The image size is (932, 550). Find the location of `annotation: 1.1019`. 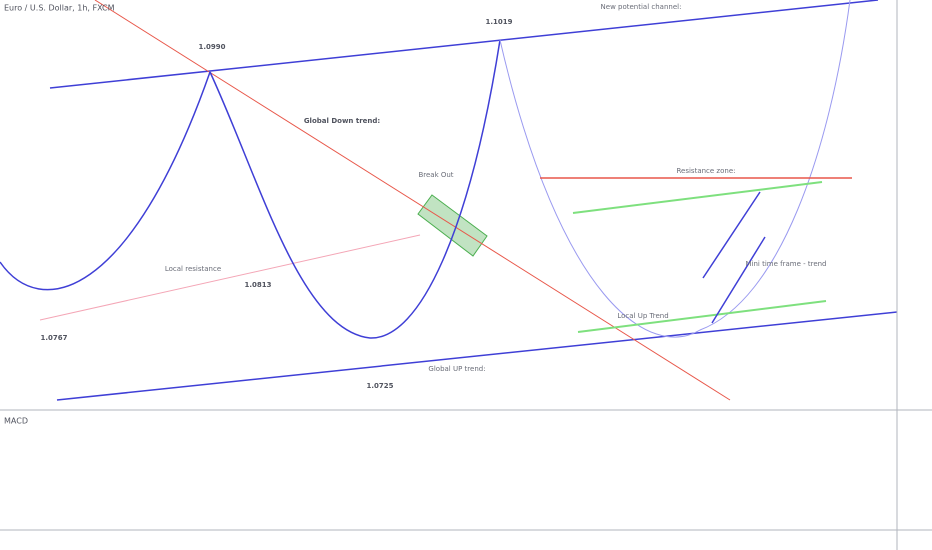

annotation: 1.1019 is located at coordinates (498, 22).